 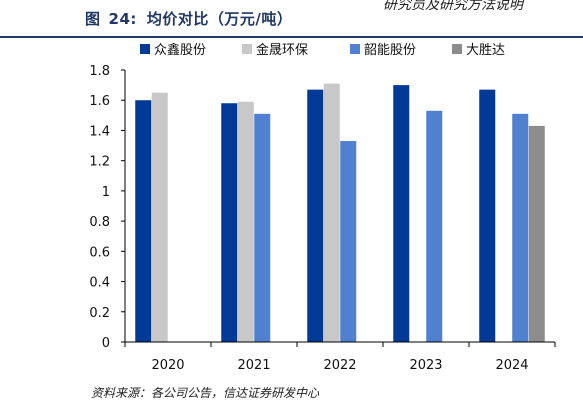 I want to click on legend-label-2: 金晟环保, so click(x=282, y=50).